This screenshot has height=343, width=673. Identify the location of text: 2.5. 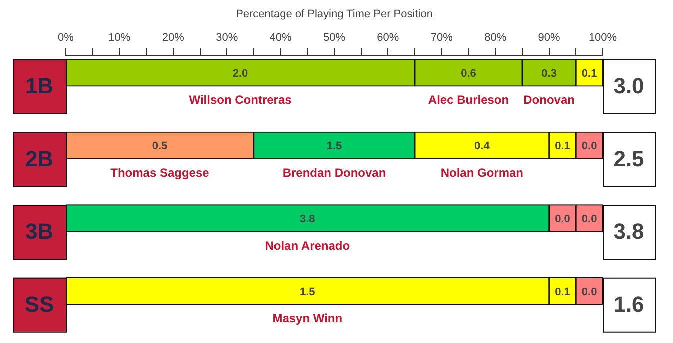
(629, 159).